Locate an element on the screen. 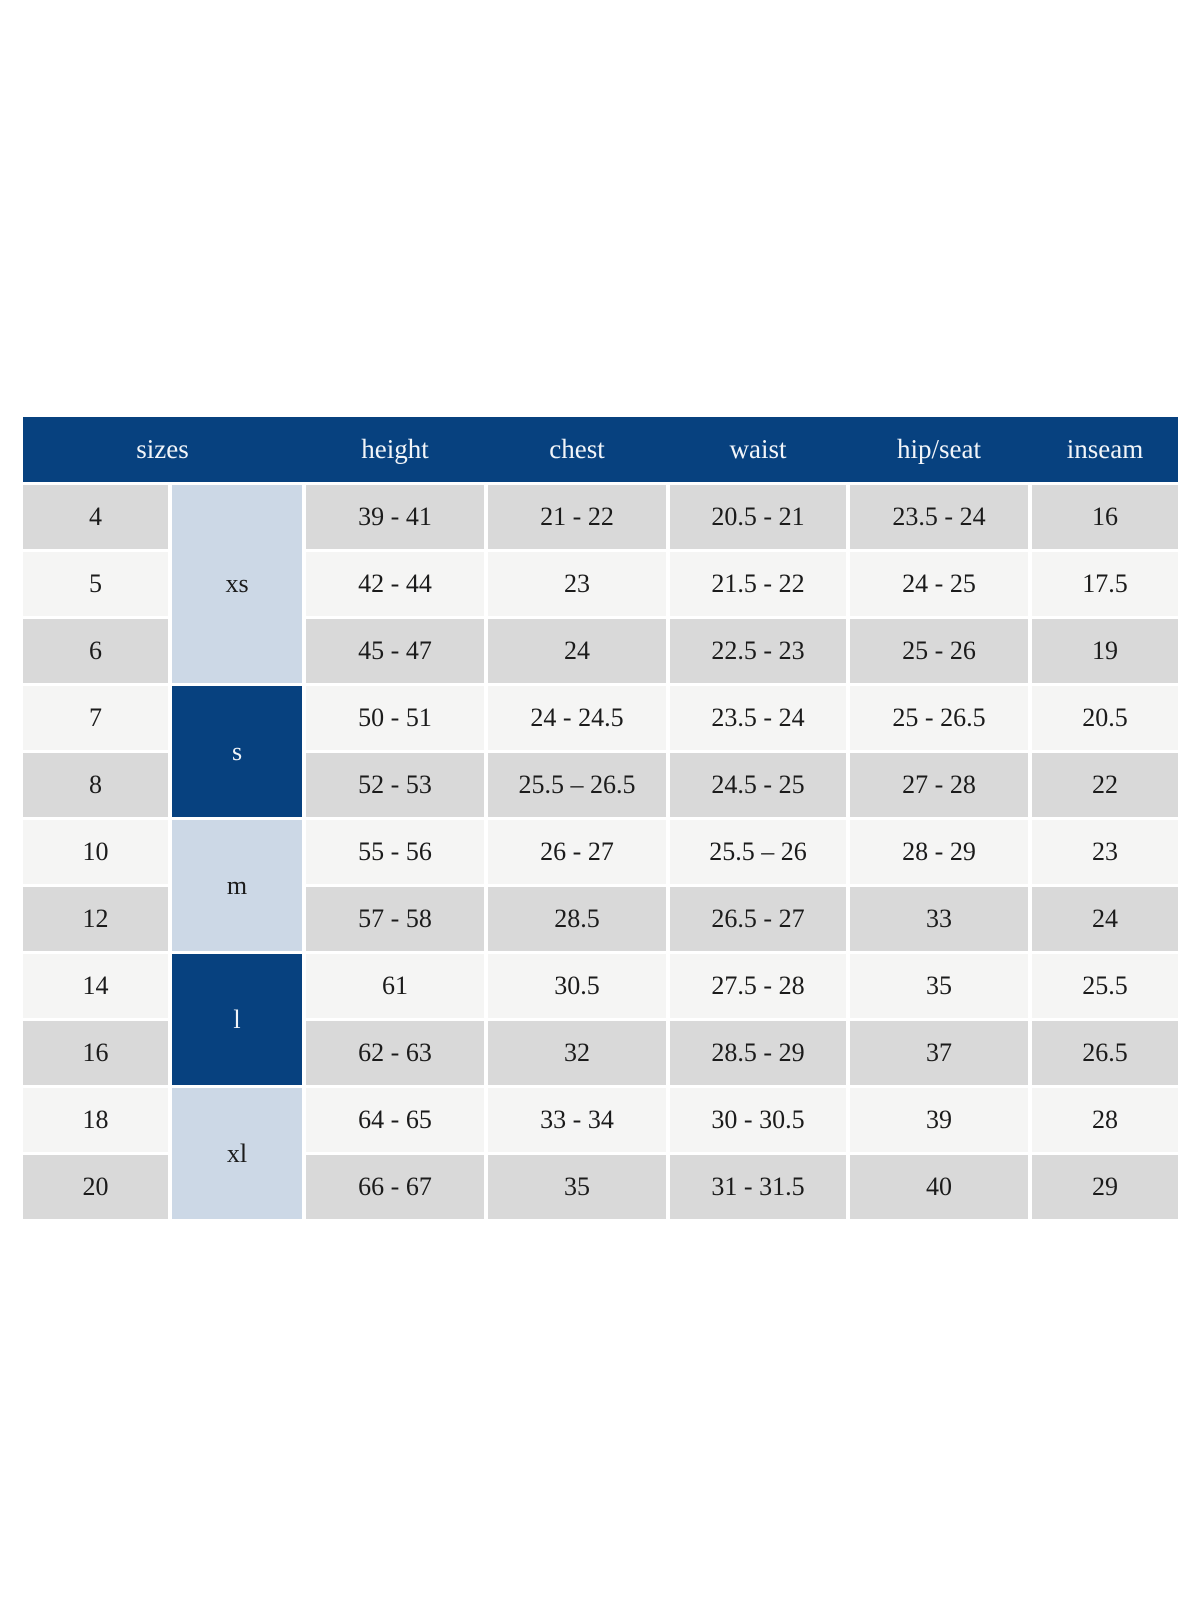 This screenshot has width=1200, height=1600. table-header-row: sizes height chest waist hip/seat inseam is located at coordinates (600, 449).